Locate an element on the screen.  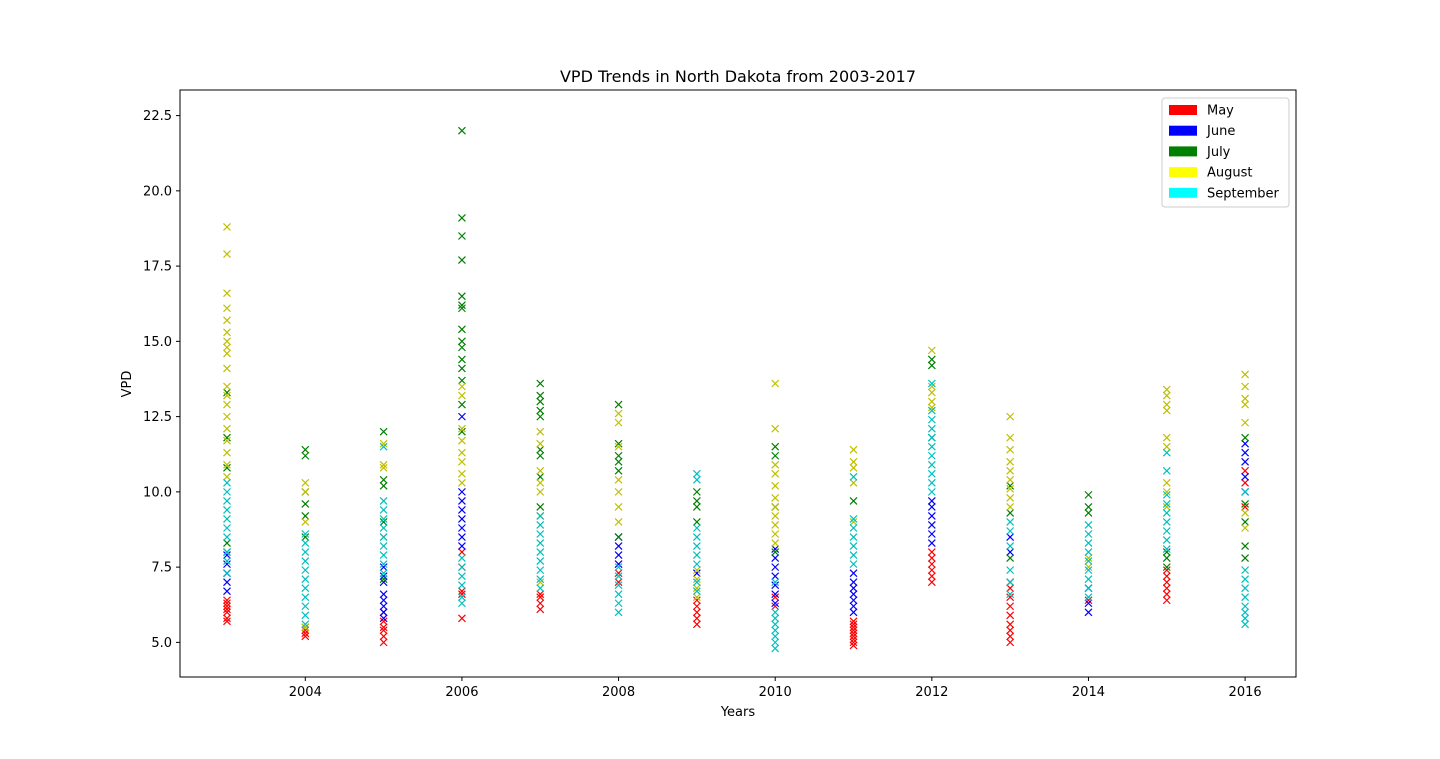
legend-box is located at coordinates (1225, 152).